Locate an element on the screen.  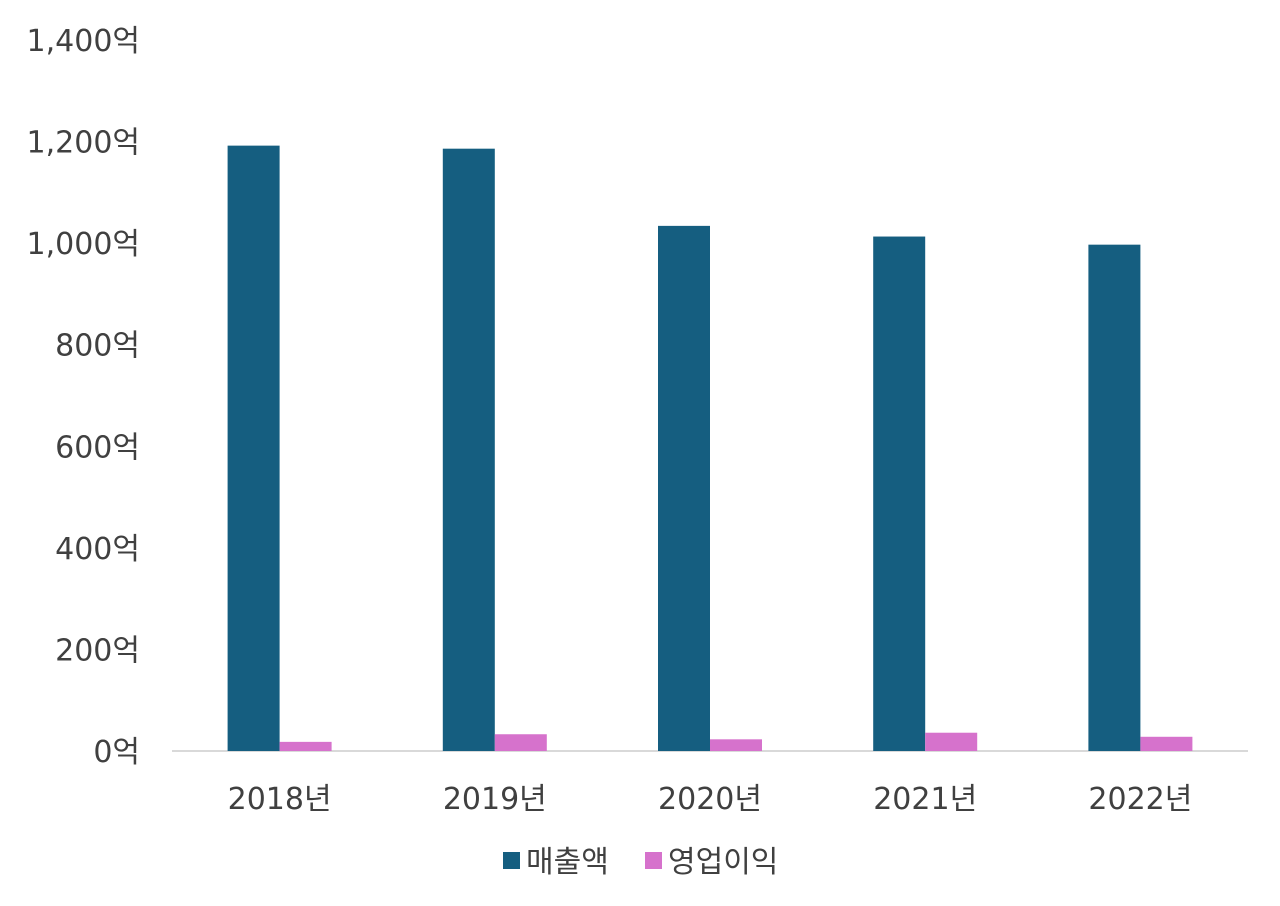
legend-label: 매출액 is located at coordinates (567, 862).